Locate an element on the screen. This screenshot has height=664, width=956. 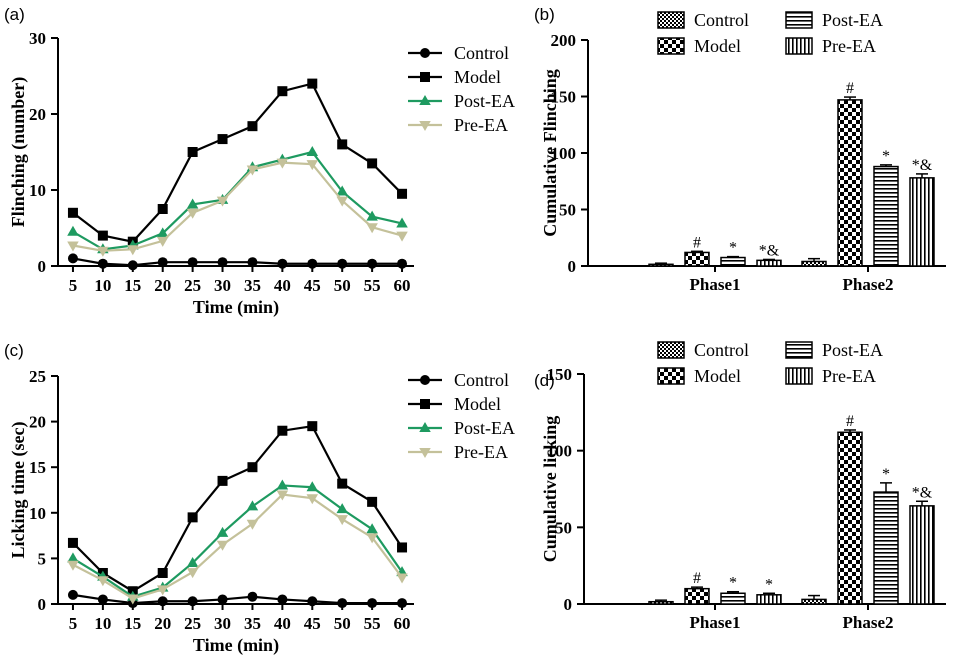
series-post-ea is located at coordinates (237, 199).